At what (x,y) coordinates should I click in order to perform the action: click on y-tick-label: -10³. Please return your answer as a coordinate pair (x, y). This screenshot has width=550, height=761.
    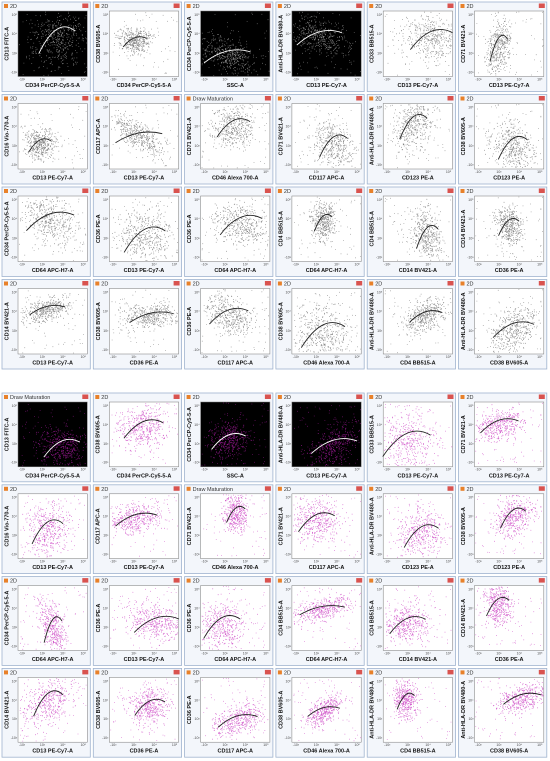
    Looking at the image, I should click on (470, 165).